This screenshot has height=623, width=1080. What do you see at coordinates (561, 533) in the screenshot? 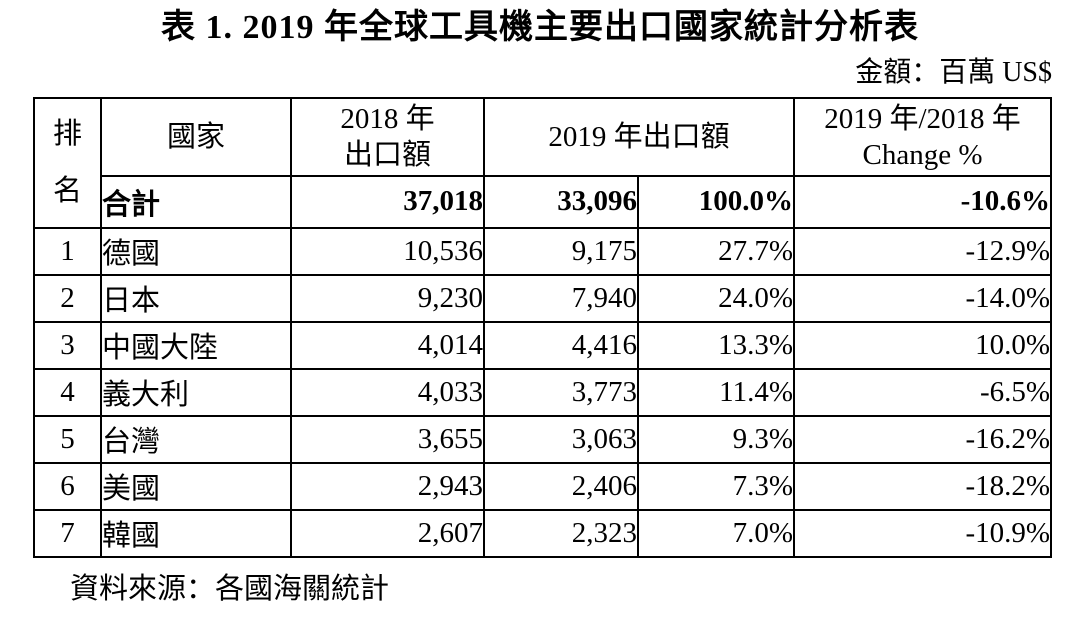
I see `cell-export-2019: 2,323` at bounding box center [561, 533].